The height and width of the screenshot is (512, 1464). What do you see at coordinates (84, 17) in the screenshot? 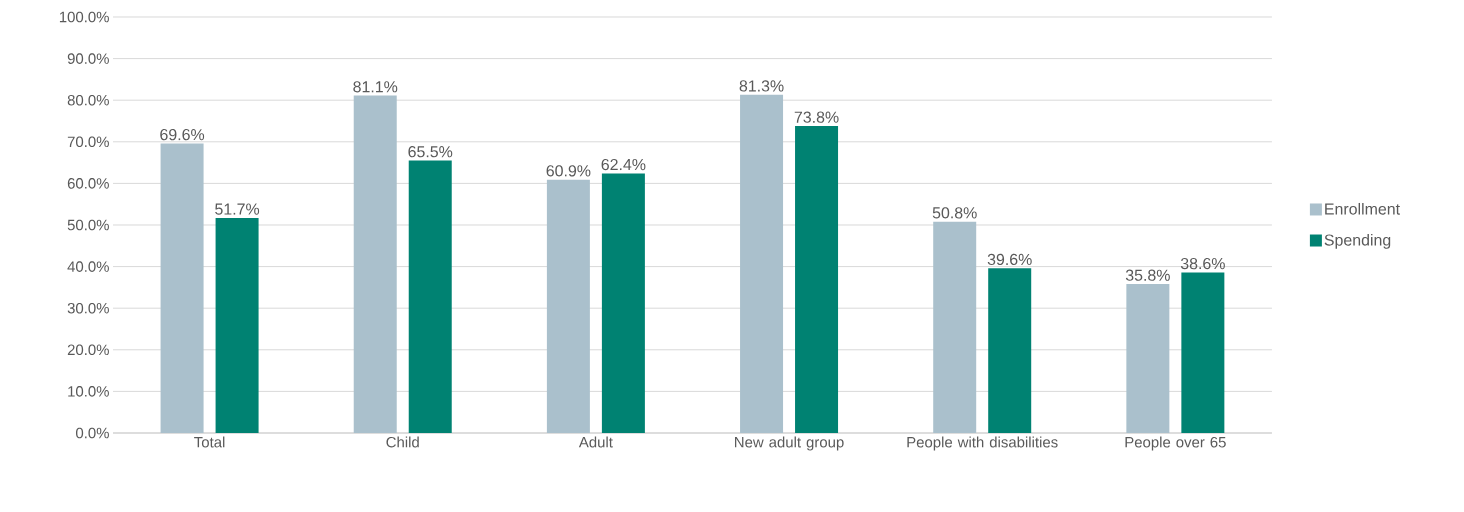
I see `y-tick-label: 100.0%` at bounding box center [84, 17].